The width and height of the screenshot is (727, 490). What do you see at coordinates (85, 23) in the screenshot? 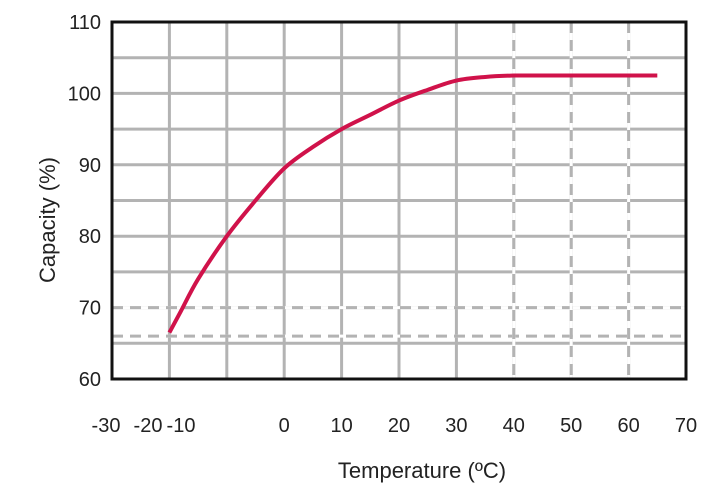
I see `y-tick-label: 110` at bounding box center [85, 23].